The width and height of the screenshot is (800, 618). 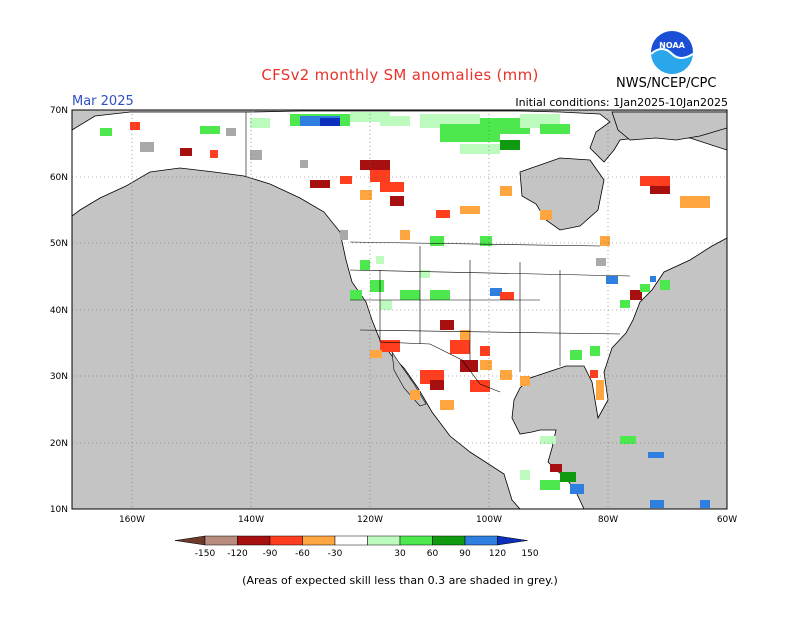 I want to click on lat-tick-40n: 40N, so click(x=59, y=311).